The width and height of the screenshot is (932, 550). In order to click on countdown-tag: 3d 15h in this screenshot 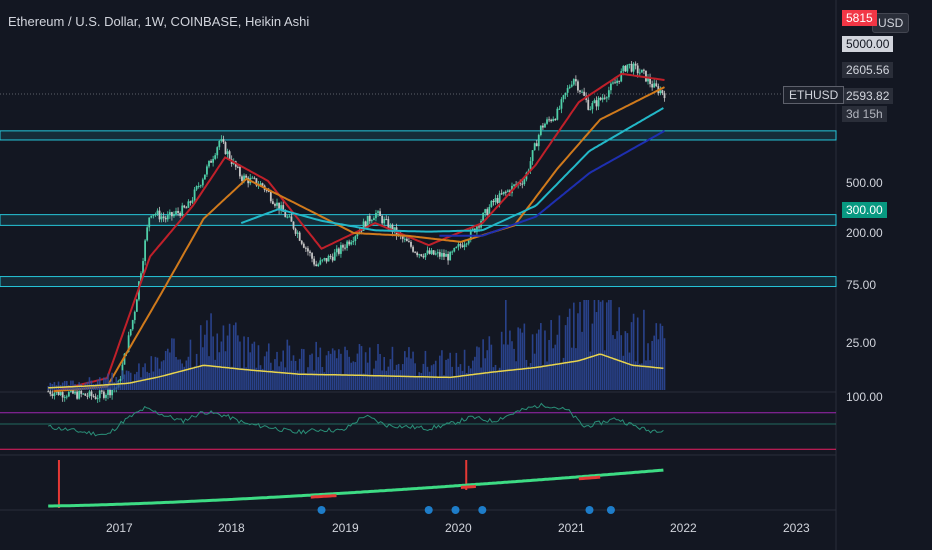, I will do `click(864, 114)`.